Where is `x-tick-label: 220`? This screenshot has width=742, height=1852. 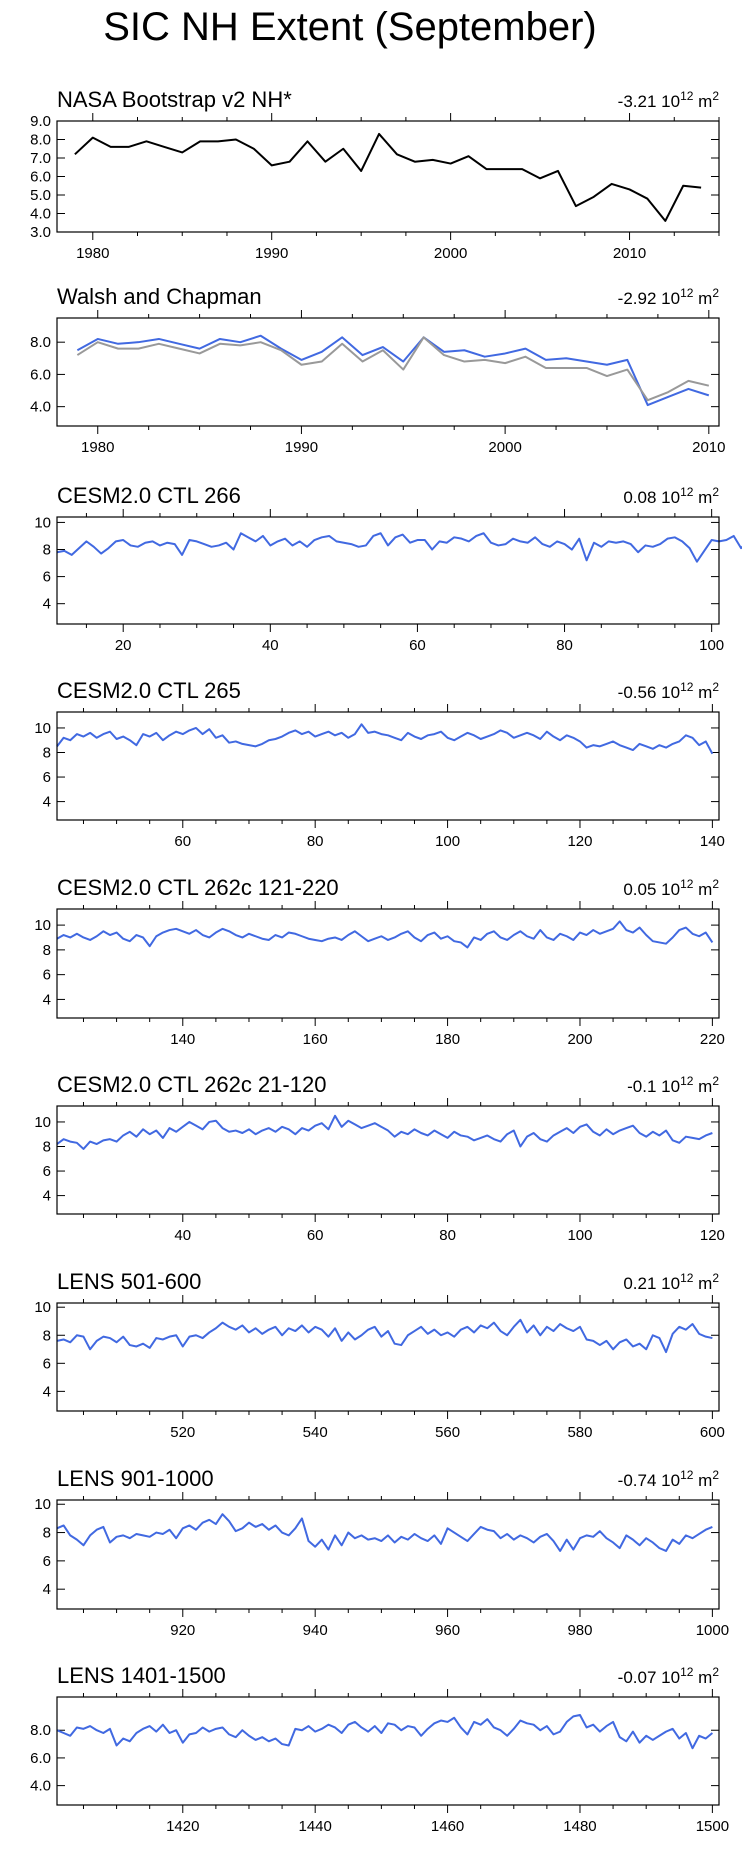 x-tick-label: 220 is located at coordinates (712, 1039).